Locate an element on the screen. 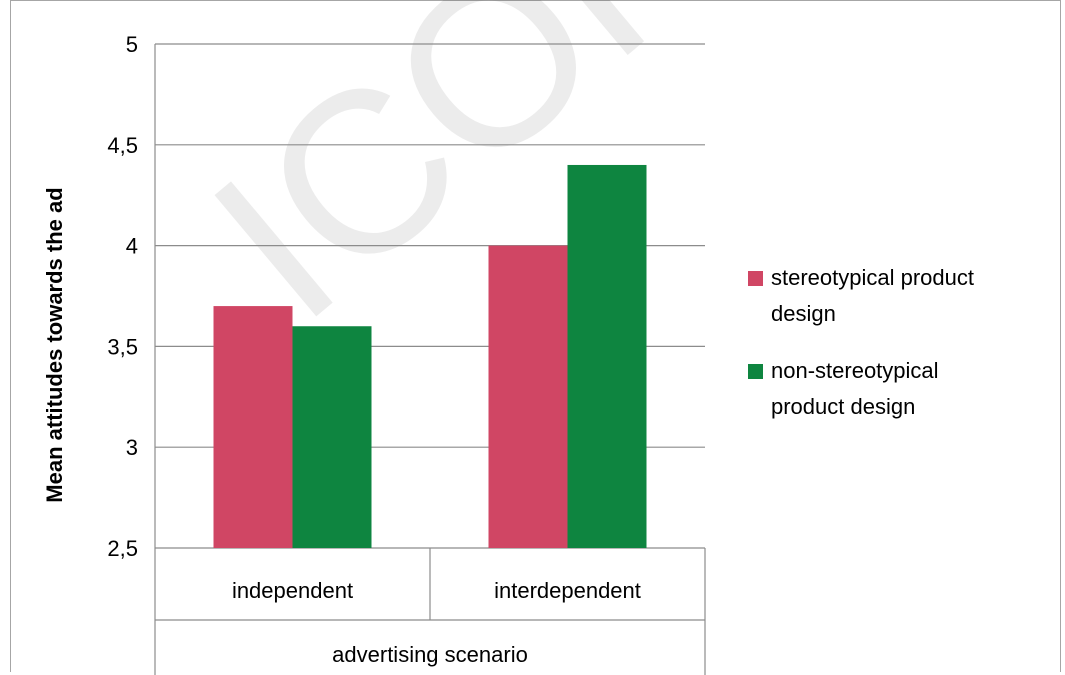 The height and width of the screenshot is (675, 1065). legend-label: design is located at coordinates (803, 313).